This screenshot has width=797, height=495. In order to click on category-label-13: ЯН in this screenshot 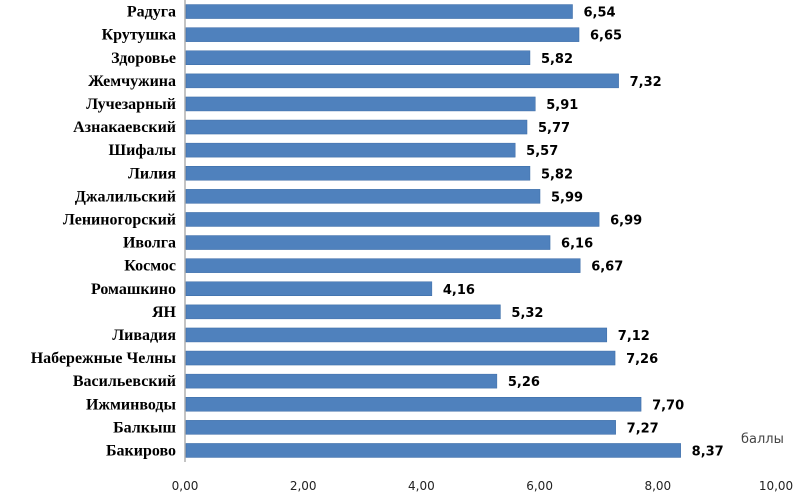, I will do `click(164, 312)`.